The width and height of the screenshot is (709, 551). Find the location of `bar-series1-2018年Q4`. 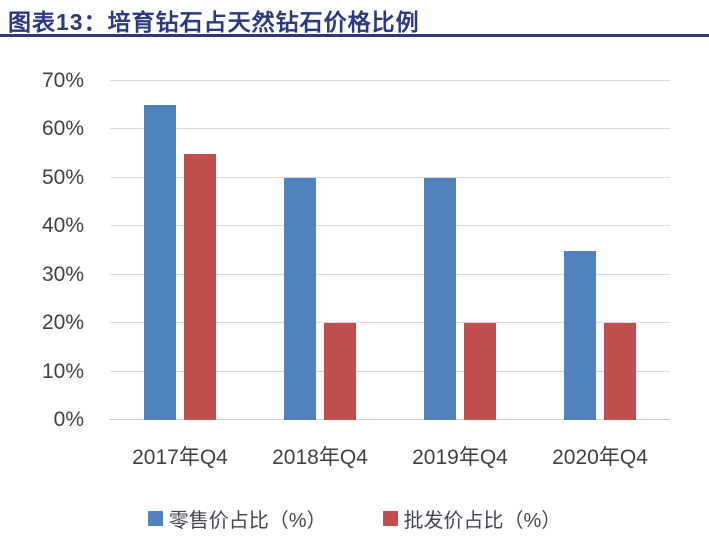

bar-series1-2018年Q4 is located at coordinates (340, 371).